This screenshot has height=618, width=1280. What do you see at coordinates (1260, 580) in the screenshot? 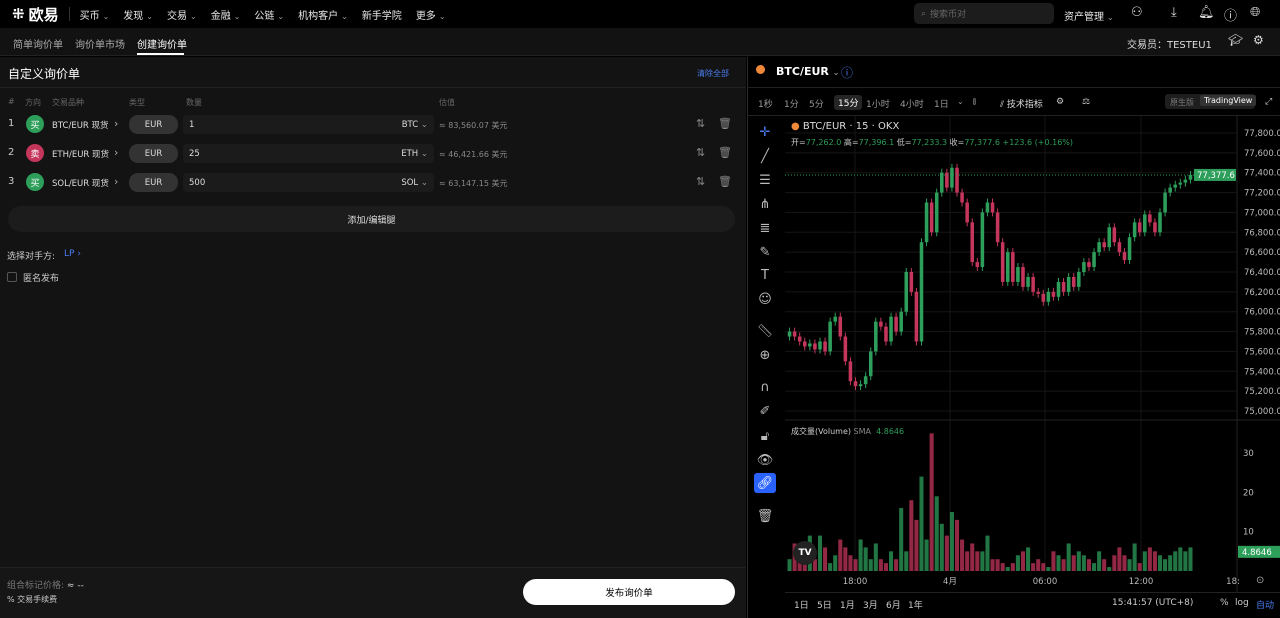
I see `time-axis-settings-icon: ⊙` at bounding box center [1260, 580].